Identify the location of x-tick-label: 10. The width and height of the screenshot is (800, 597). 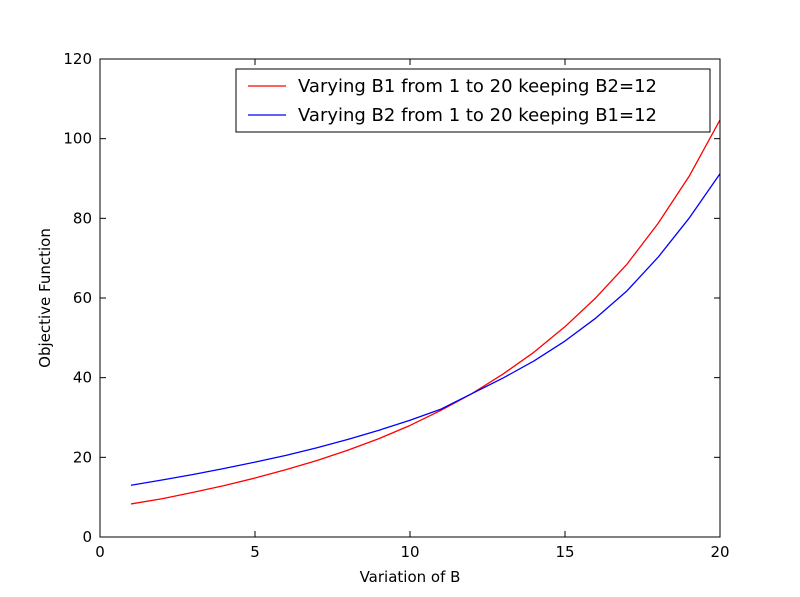
(409, 552).